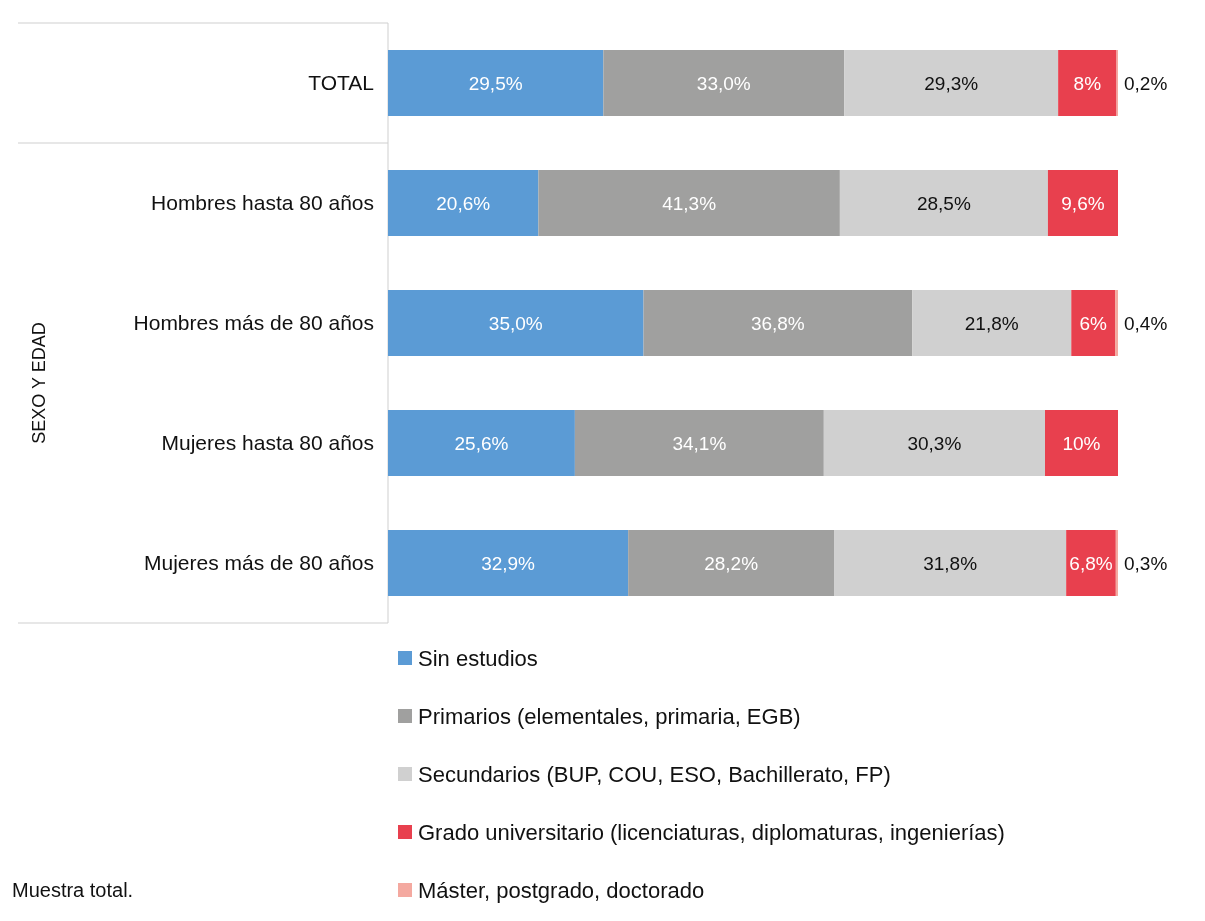 The image size is (1205, 921). What do you see at coordinates (561, 890) in the screenshot?
I see `legend-label: Máster, postgrado, doctorado` at bounding box center [561, 890].